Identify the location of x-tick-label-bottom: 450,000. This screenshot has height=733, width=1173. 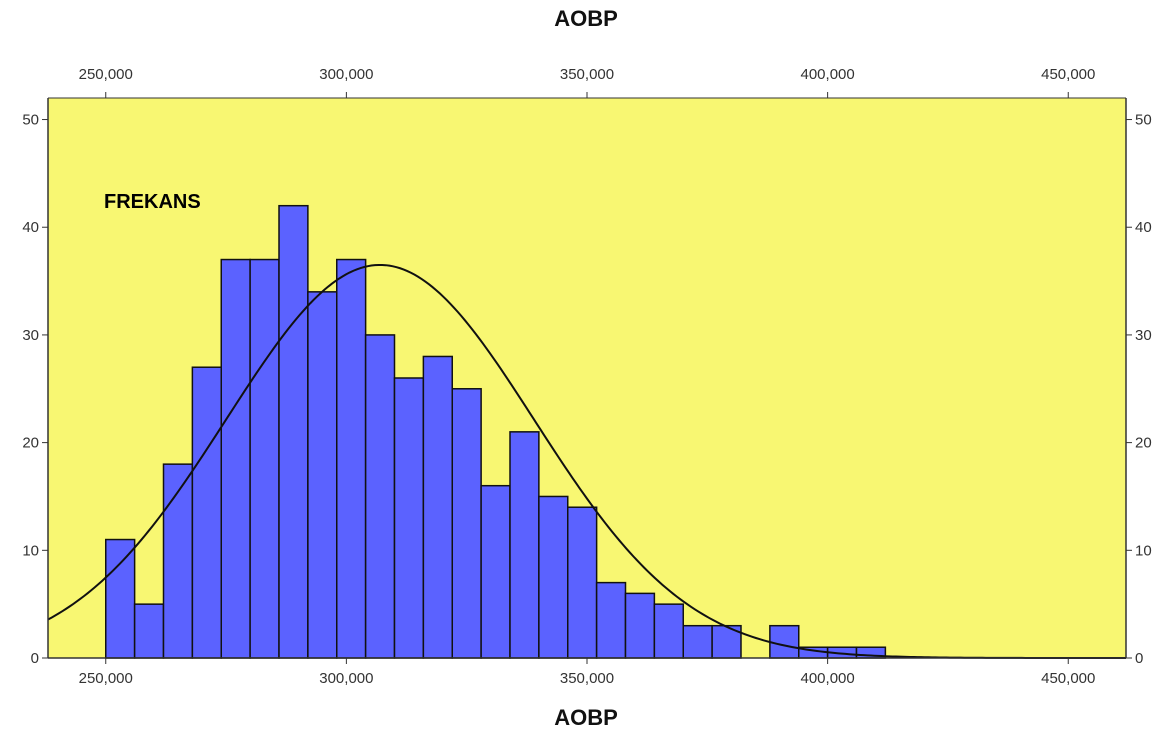
(1068, 678).